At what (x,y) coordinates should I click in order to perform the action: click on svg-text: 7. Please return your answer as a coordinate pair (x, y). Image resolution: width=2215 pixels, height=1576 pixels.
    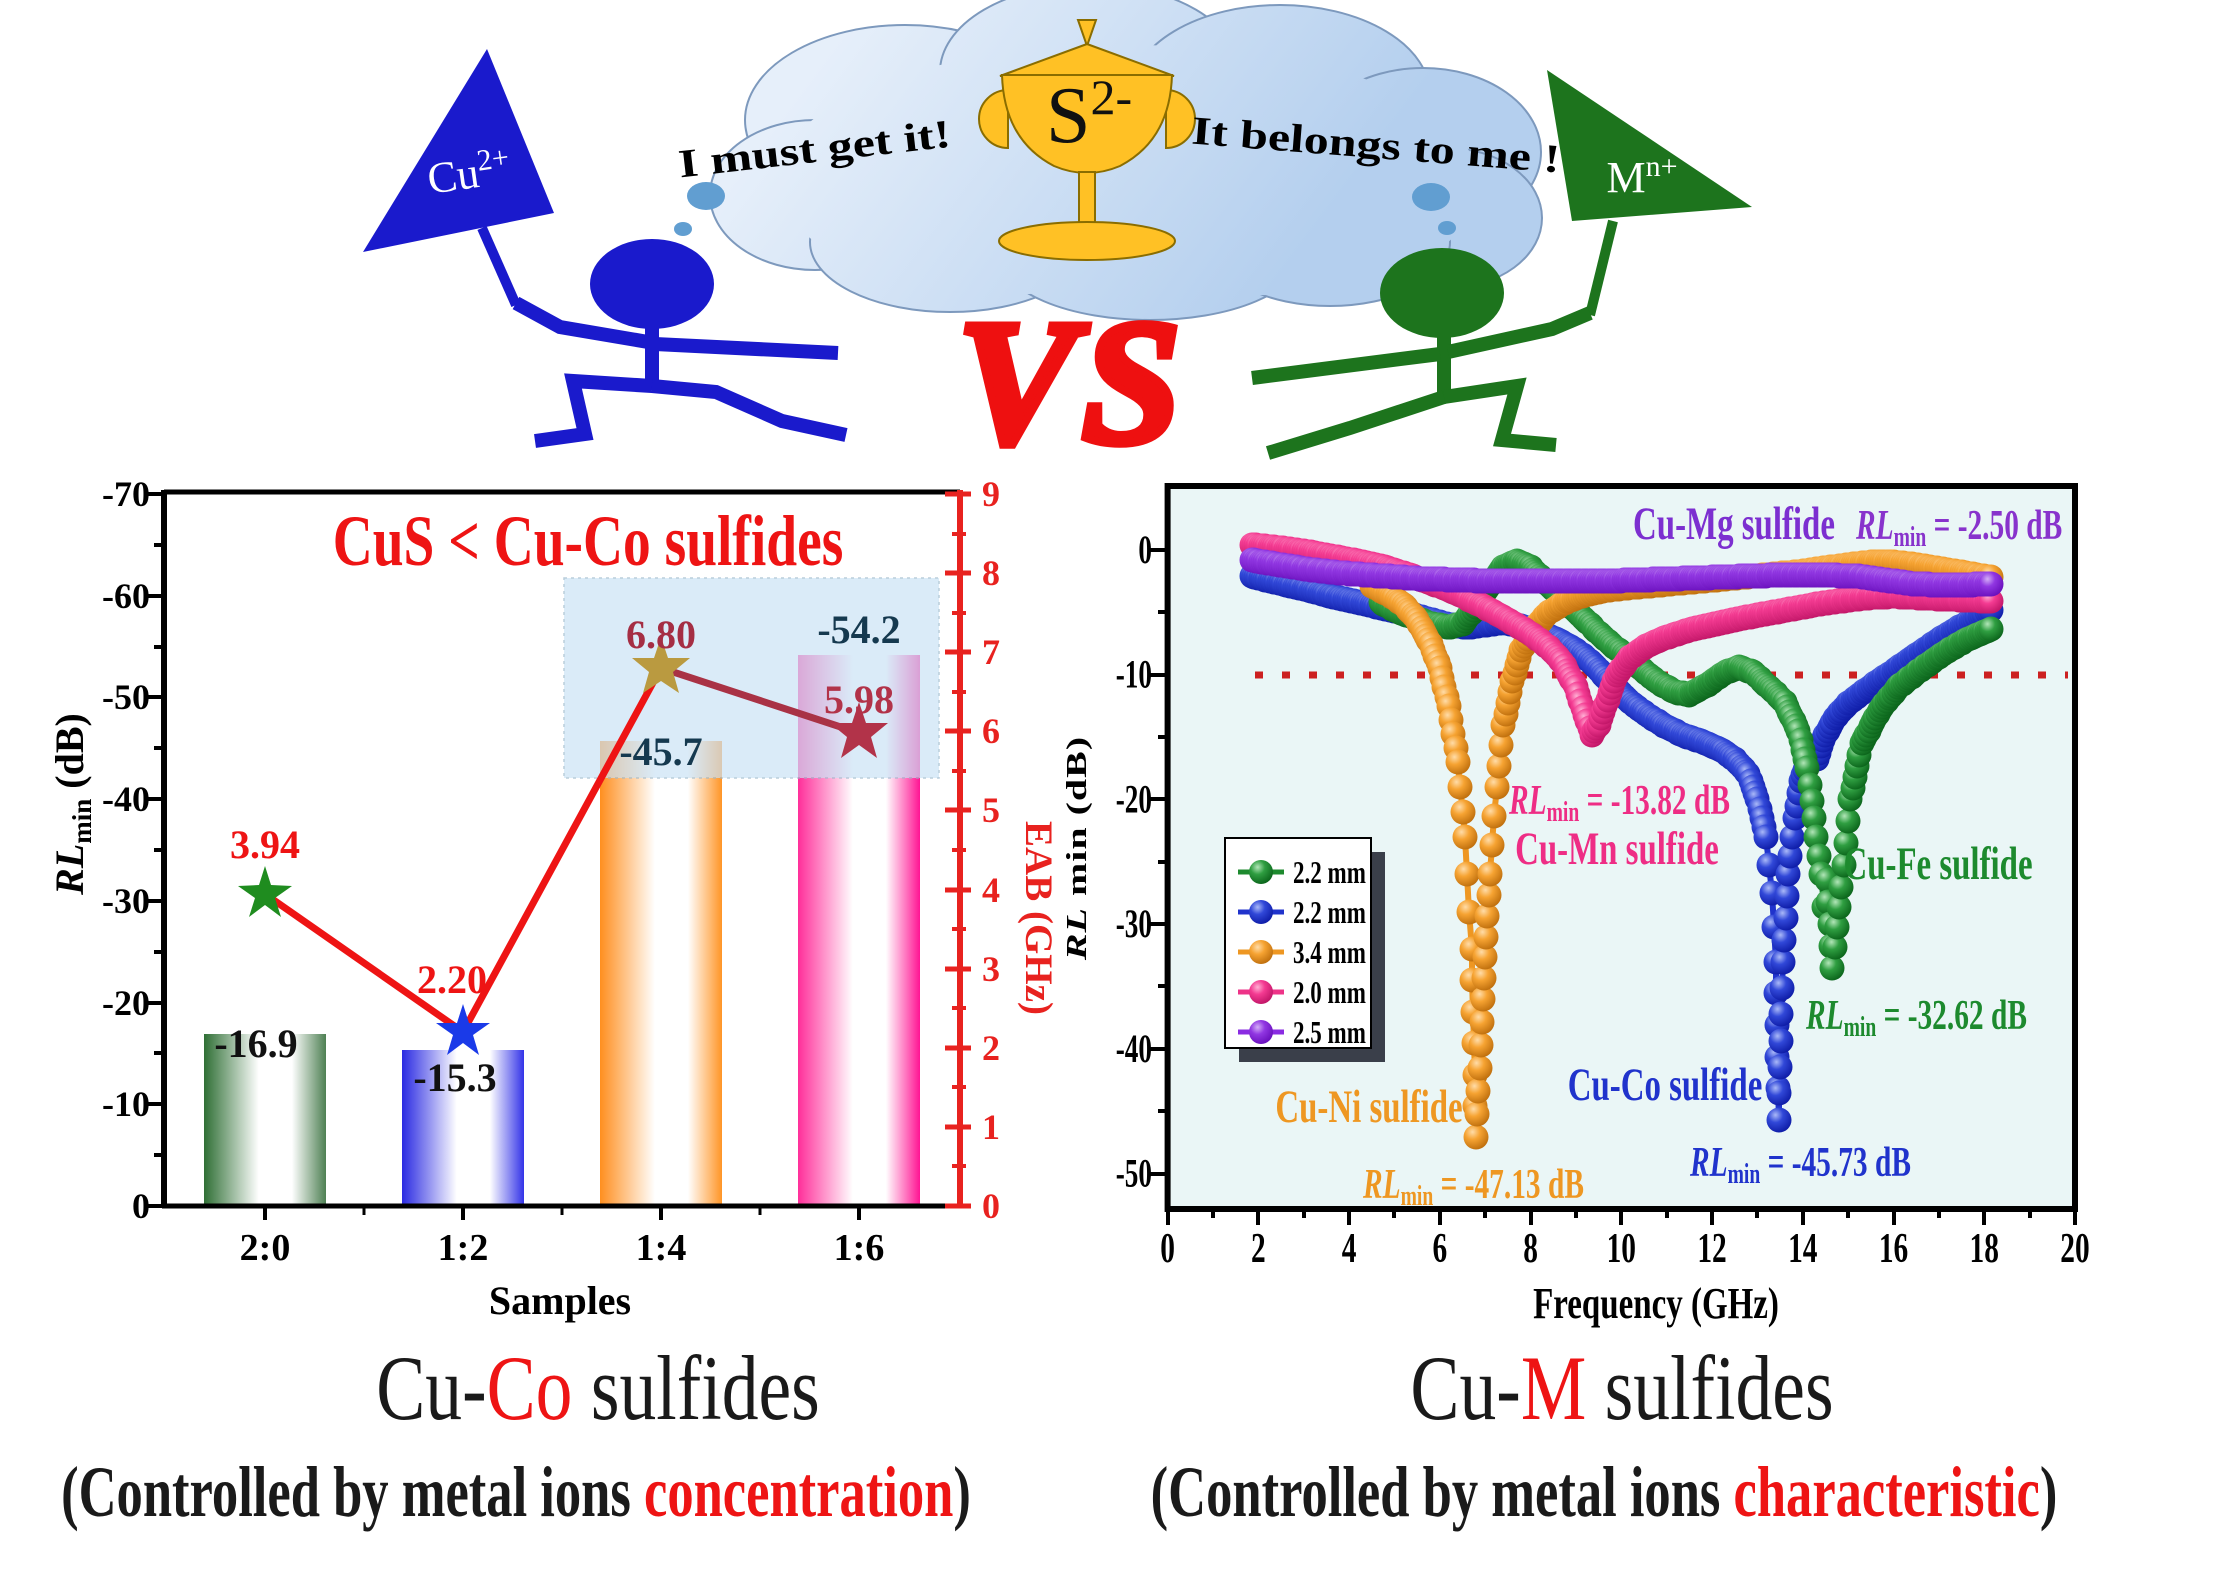
    Looking at the image, I should click on (991, 652).